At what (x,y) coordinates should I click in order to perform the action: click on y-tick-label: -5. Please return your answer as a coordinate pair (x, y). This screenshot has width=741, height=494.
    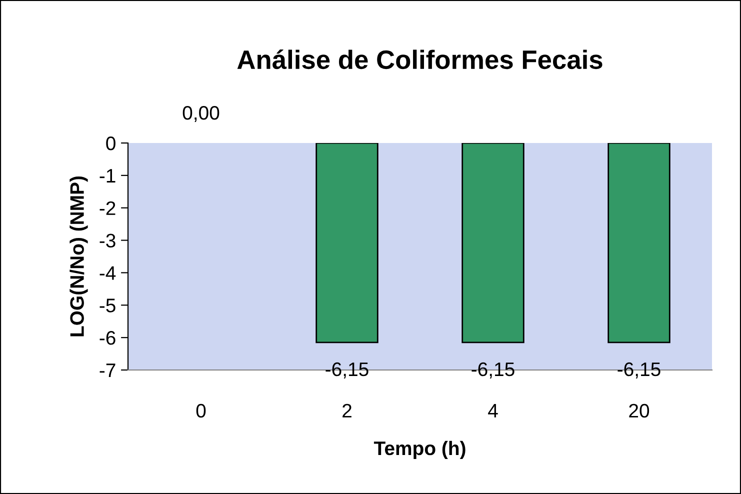
    Looking at the image, I should click on (108, 305).